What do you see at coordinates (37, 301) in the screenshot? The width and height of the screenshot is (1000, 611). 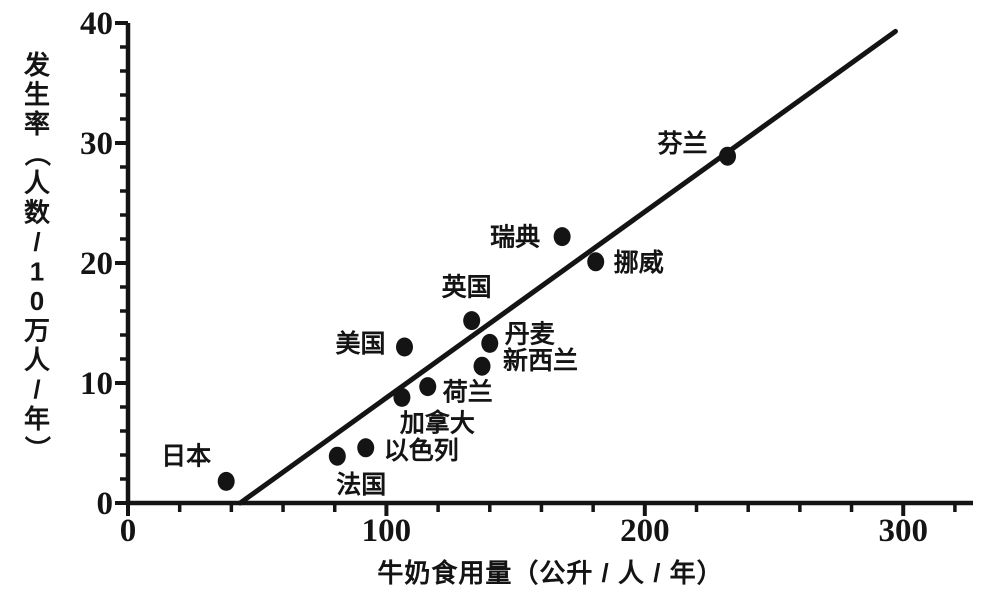 I see `y-axis-title-char: 0` at bounding box center [37, 301].